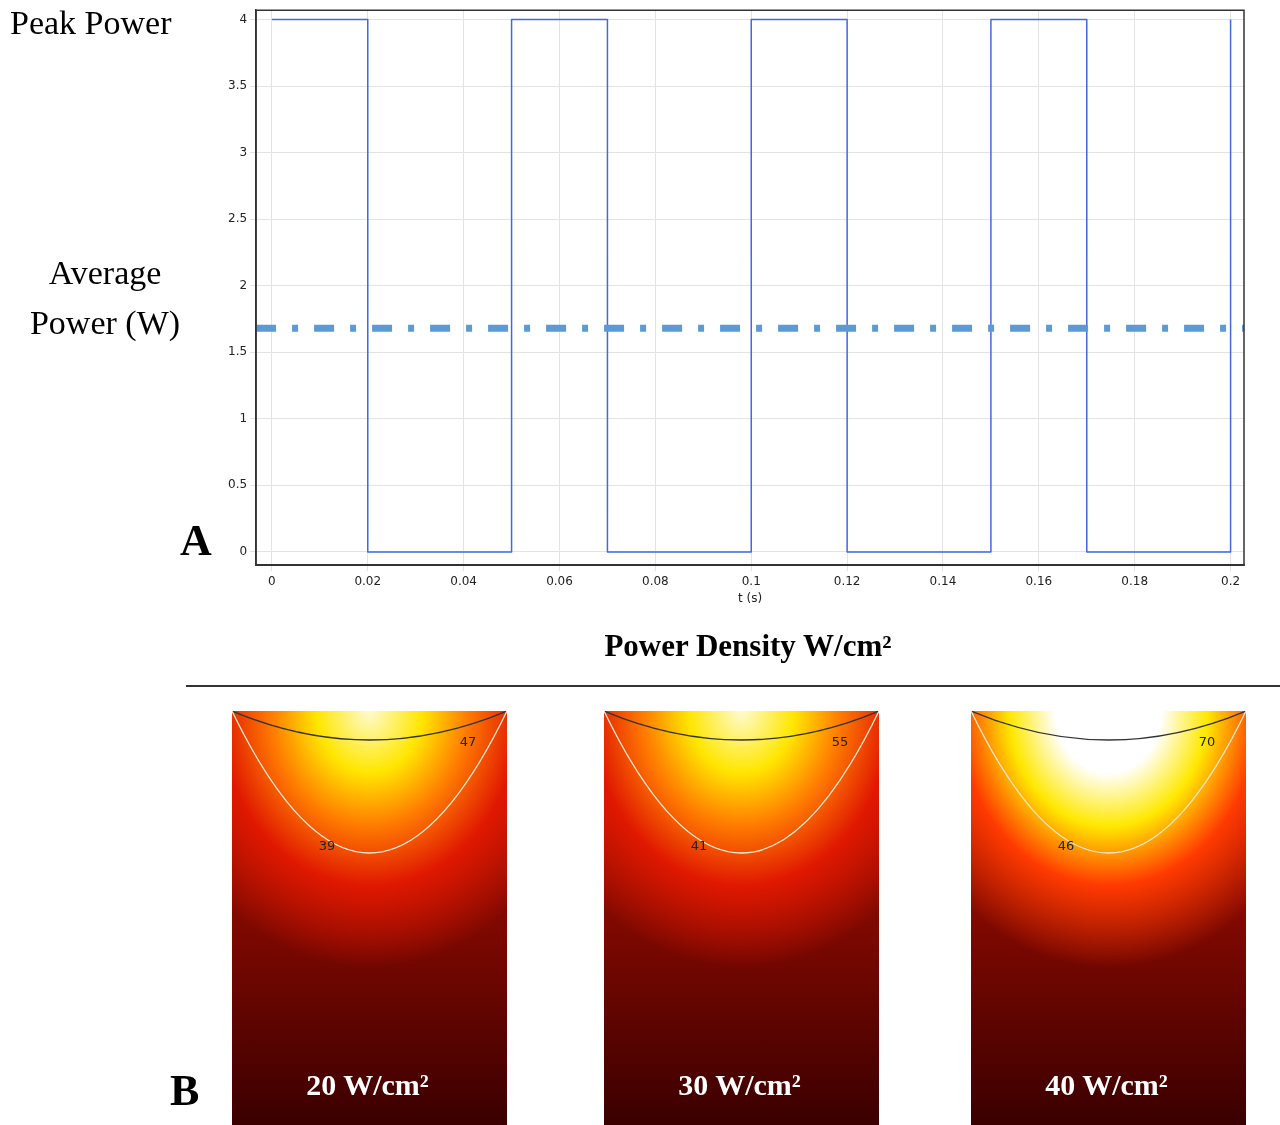 The height and width of the screenshot is (1125, 1280). What do you see at coordinates (243, 551) in the screenshot?
I see `y-tick-label: 0` at bounding box center [243, 551].